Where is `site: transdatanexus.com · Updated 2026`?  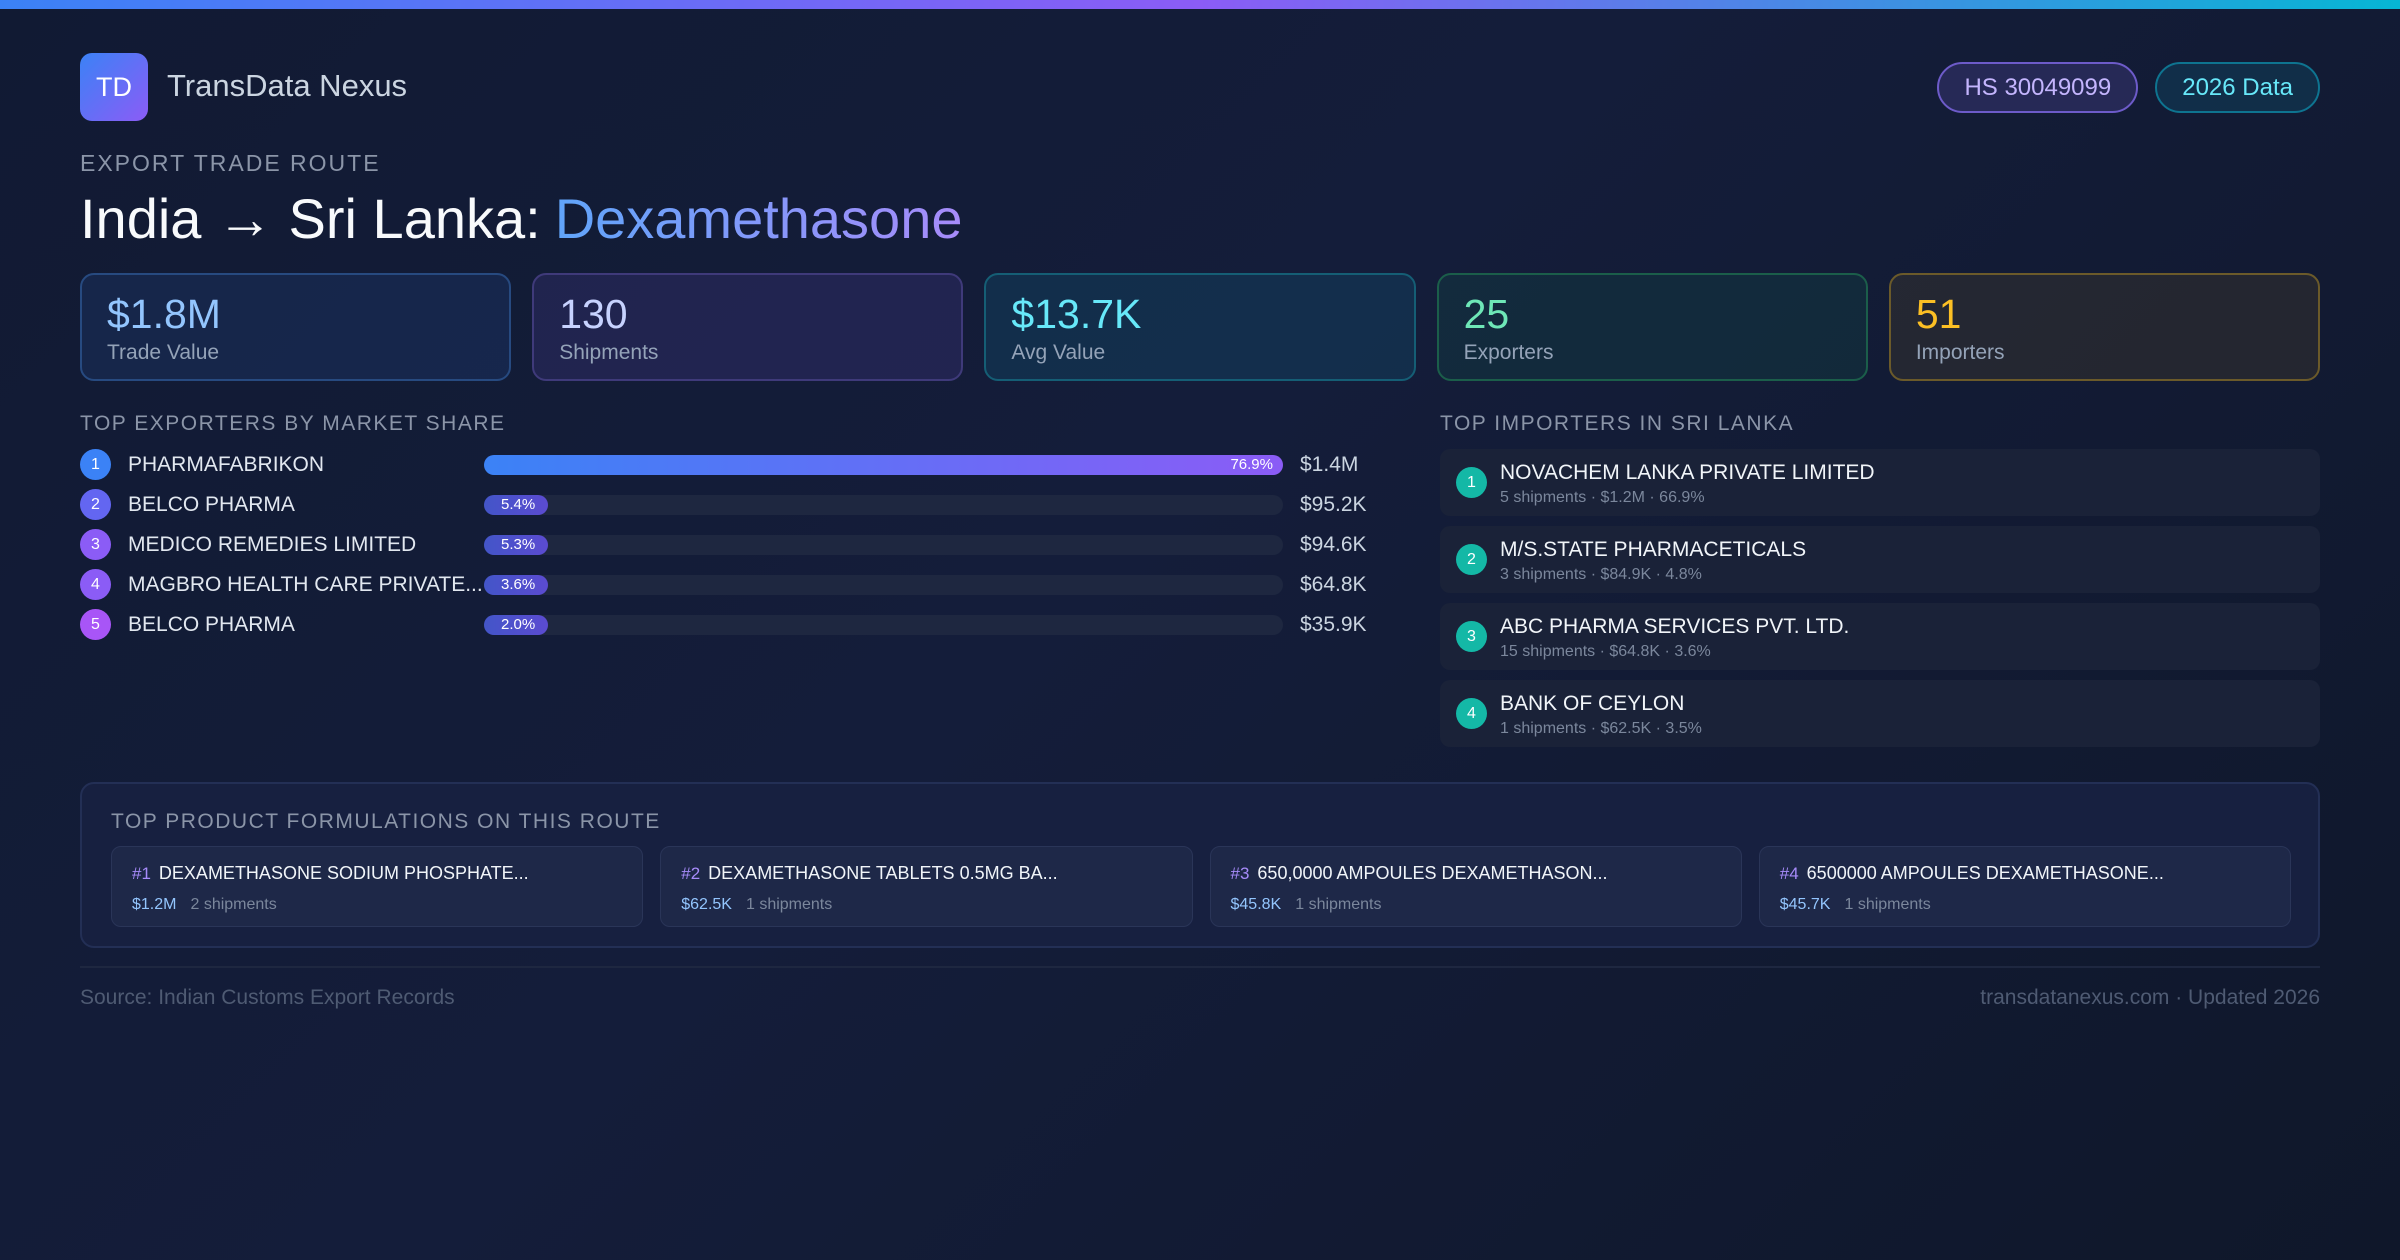
site: transdatanexus.com · Updated 2026 is located at coordinates (2150, 998).